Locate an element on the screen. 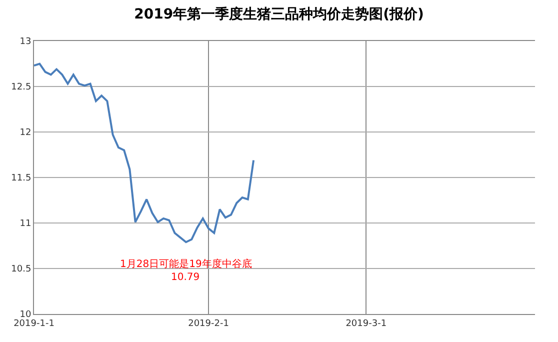 The height and width of the screenshot is (342, 558). annotation: 1月28日可能是19年度中谷底 is located at coordinates (186, 264).